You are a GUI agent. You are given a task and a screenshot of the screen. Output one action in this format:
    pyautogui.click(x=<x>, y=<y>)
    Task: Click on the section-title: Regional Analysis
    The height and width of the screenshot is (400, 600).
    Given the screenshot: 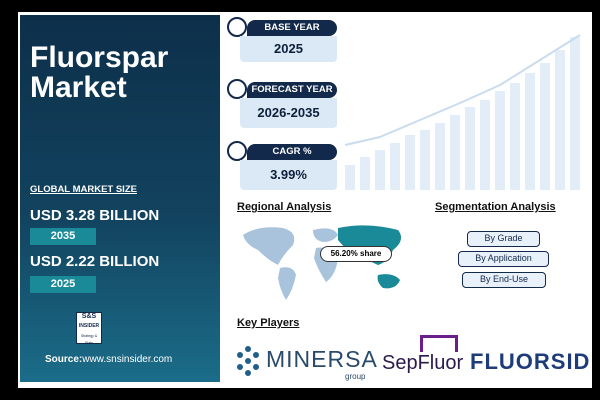 What is the action you would take?
    pyautogui.click(x=284, y=207)
    